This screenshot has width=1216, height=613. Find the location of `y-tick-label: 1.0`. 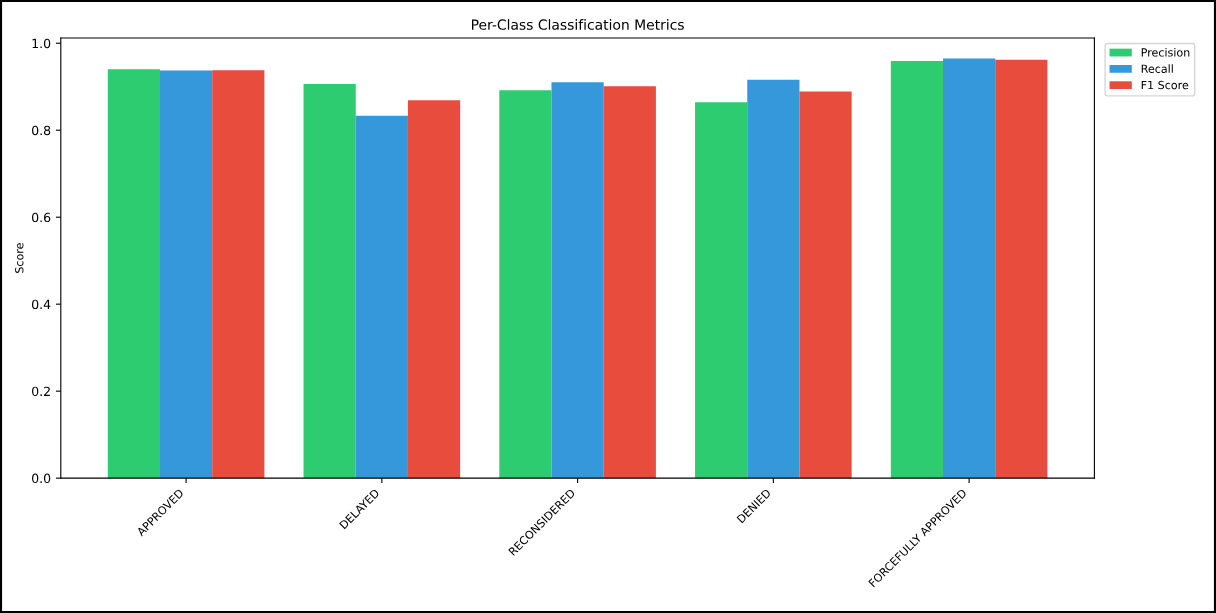

y-tick-label: 1.0 is located at coordinates (41, 43).